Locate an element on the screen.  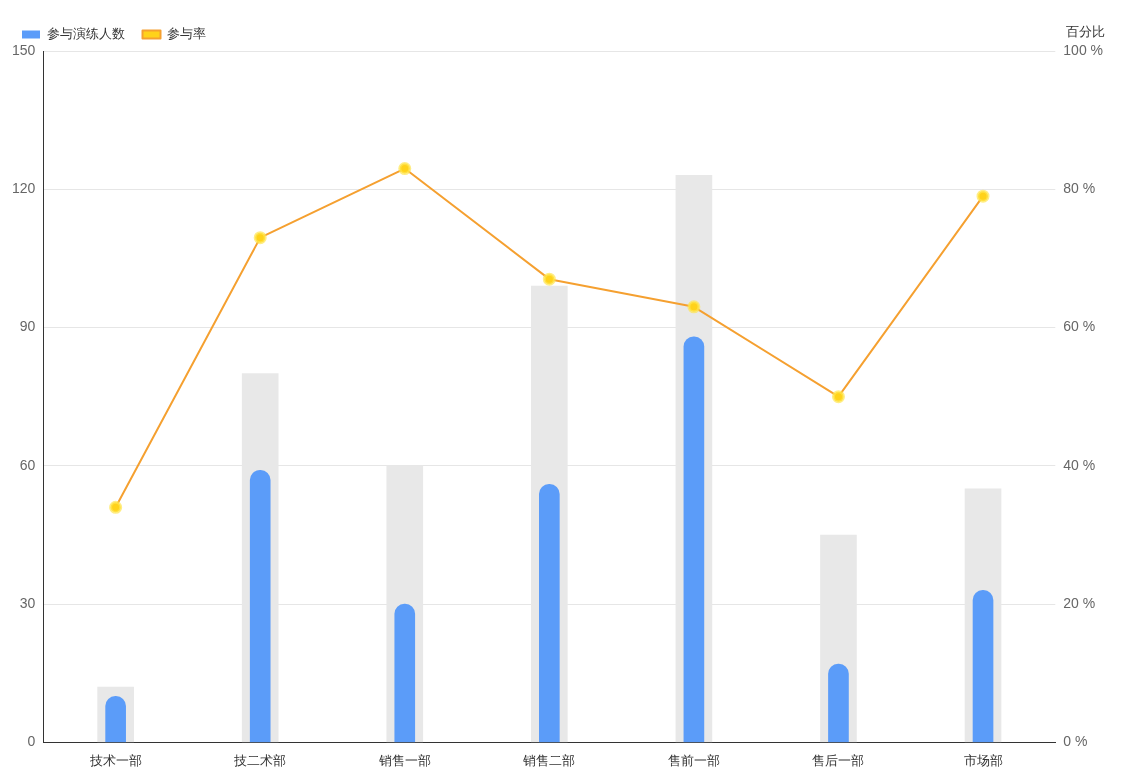
y2-tick-label: 80 % is located at coordinates (1079, 188).